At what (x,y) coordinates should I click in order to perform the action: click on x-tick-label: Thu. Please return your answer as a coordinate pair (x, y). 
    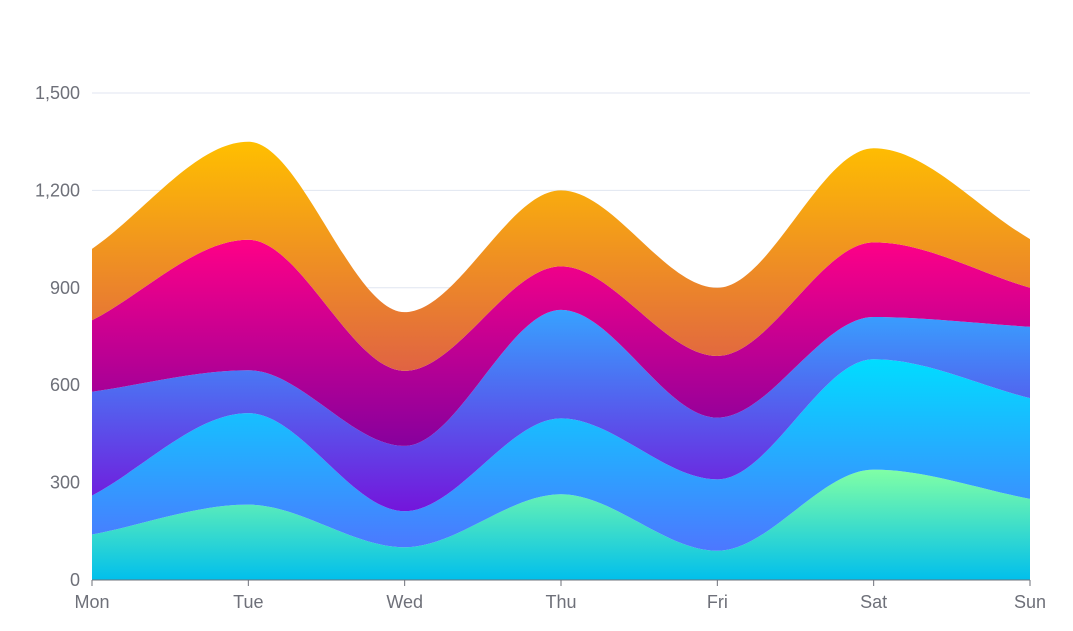
    Looking at the image, I should click on (560, 602).